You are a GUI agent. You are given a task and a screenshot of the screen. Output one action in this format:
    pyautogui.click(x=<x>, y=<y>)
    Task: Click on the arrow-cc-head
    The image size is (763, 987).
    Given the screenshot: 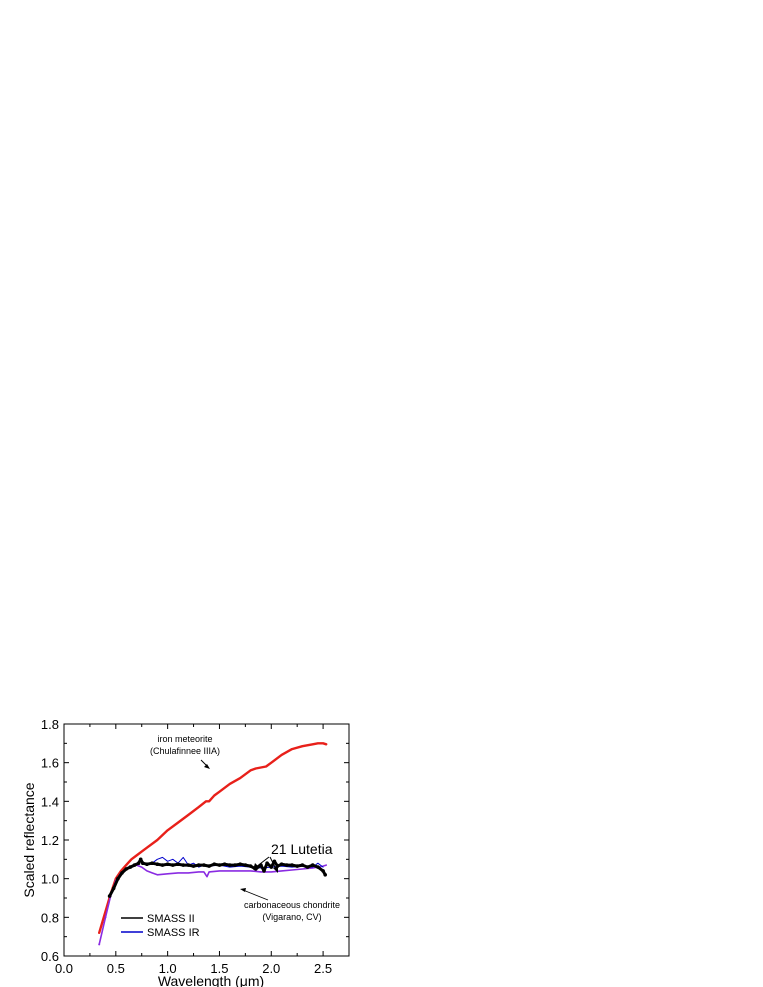 What is the action you would take?
    pyautogui.click(x=243, y=890)
    